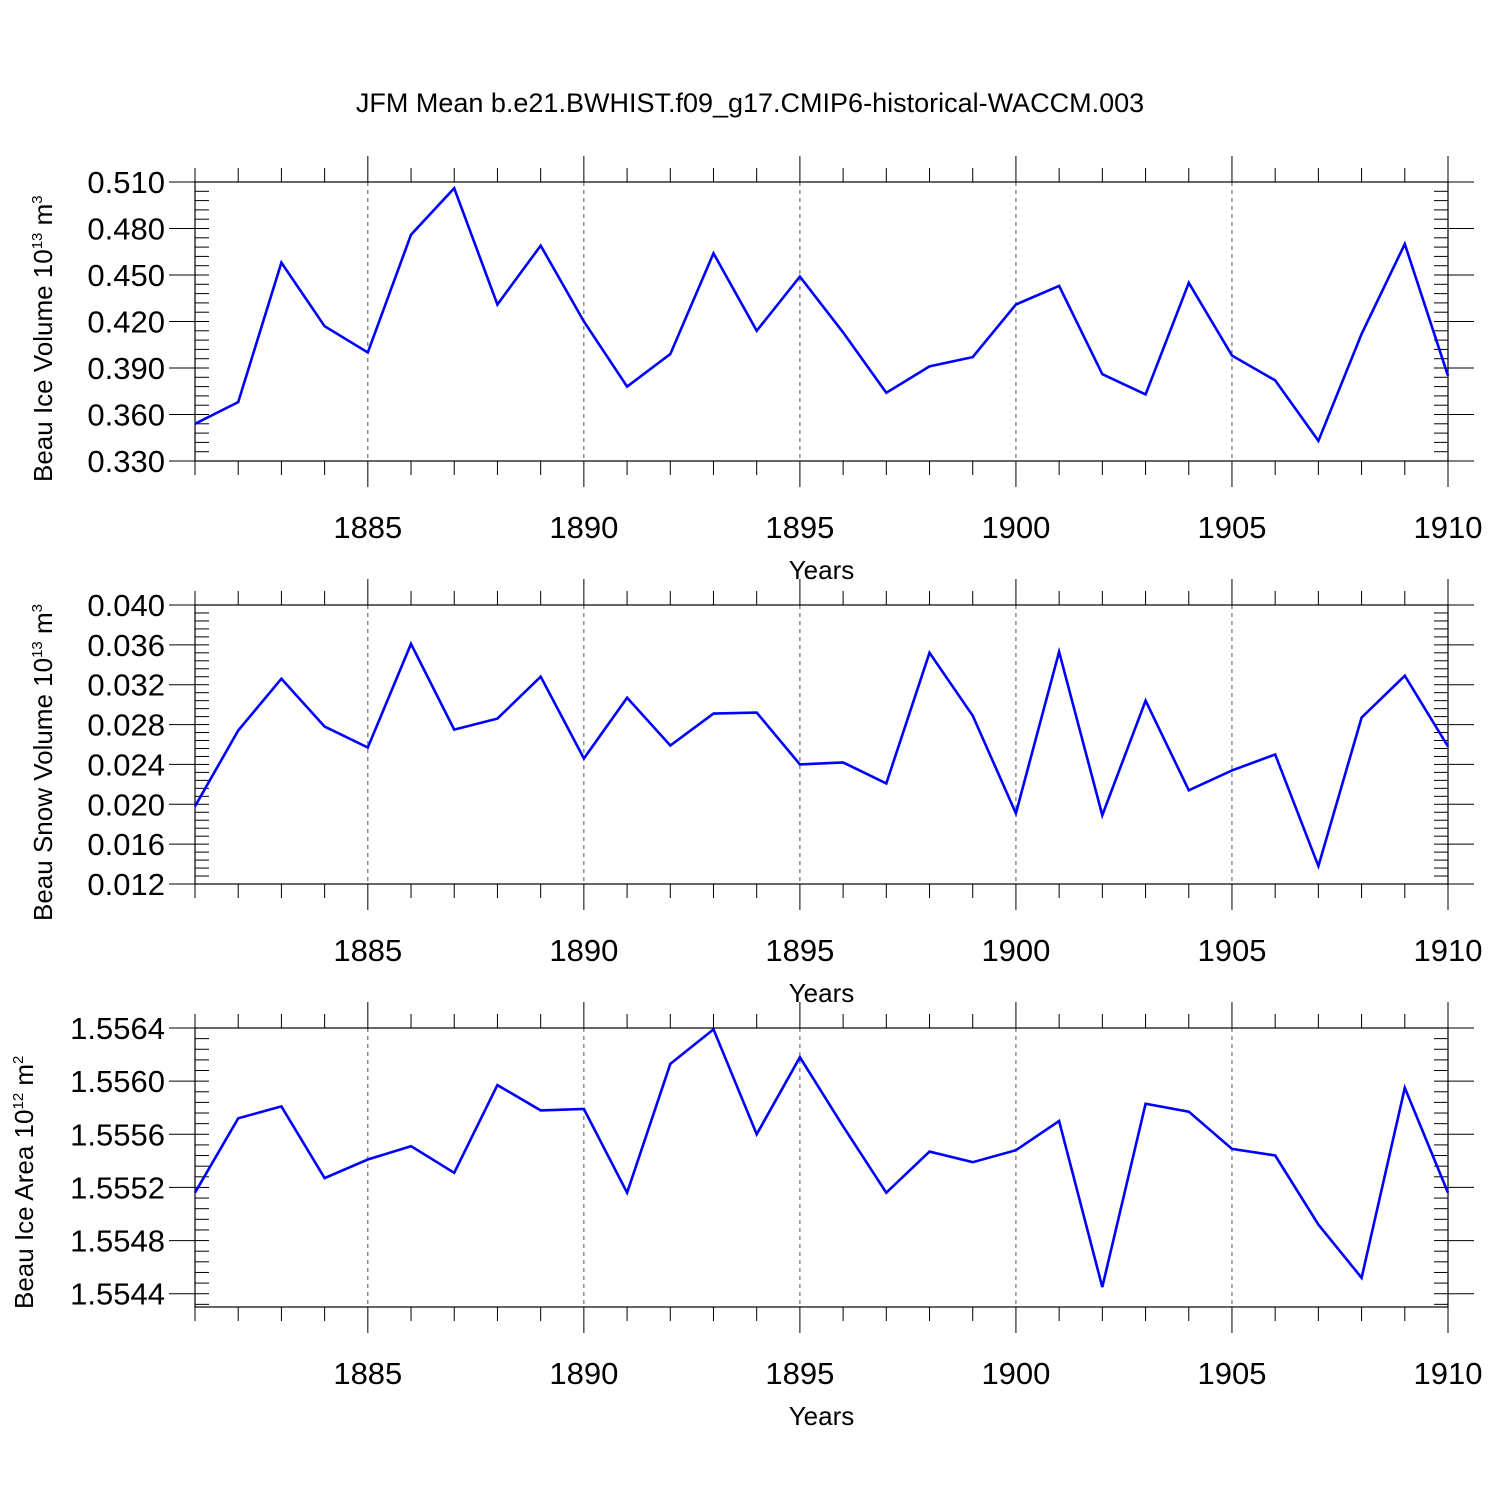 This screenshot has width=1500, height=1500. I want to click on y-tick-label: 0.036, so click(126, 645).